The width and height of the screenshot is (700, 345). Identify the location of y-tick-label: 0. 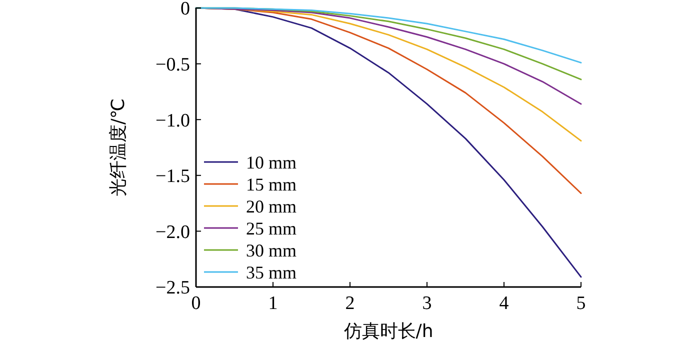
(185, 10).